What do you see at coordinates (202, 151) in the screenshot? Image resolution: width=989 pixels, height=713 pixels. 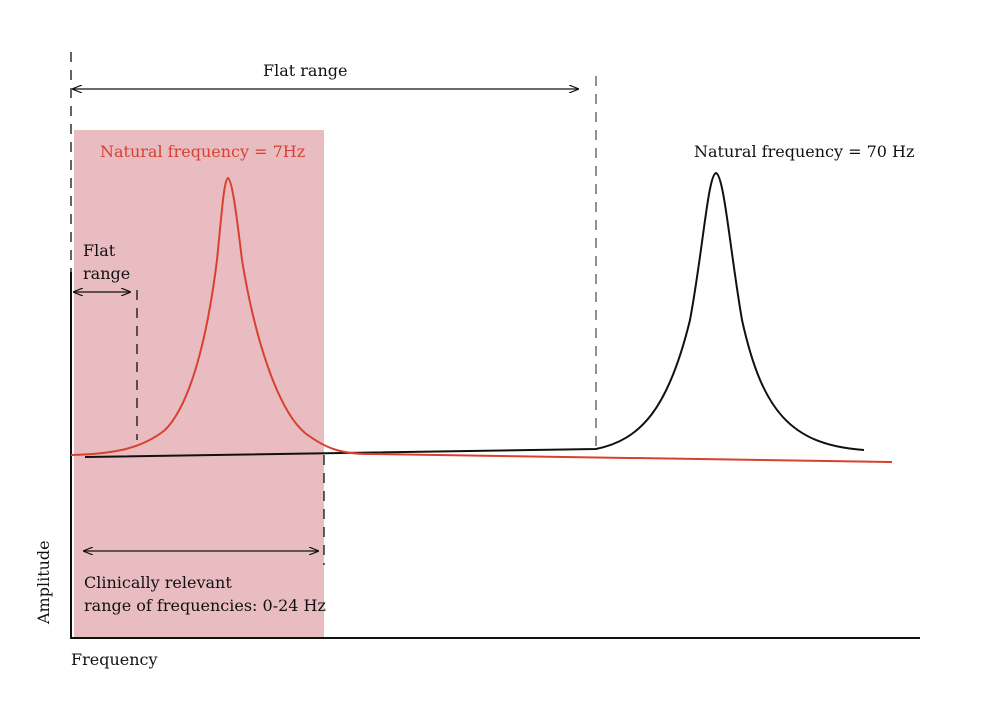 I see `natural-frequency-7hz-label: Natural frequency = 7Hz` at bounding box center [202, 151].